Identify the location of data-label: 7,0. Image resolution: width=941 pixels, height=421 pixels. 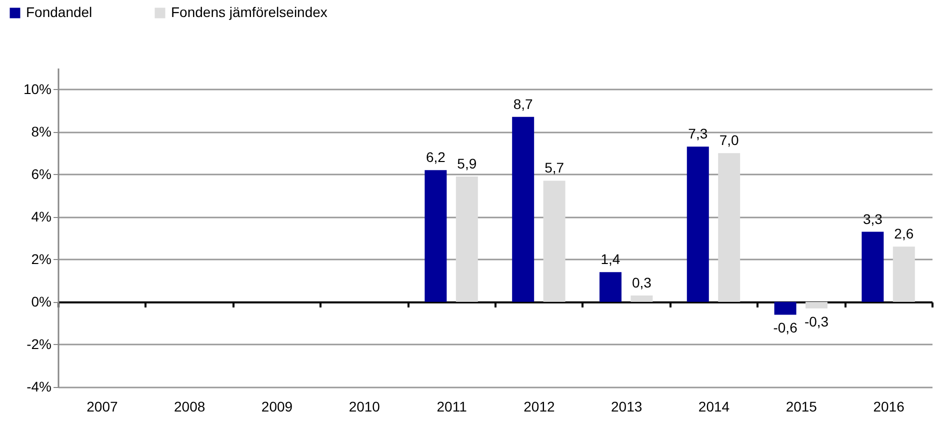
(729, 140).